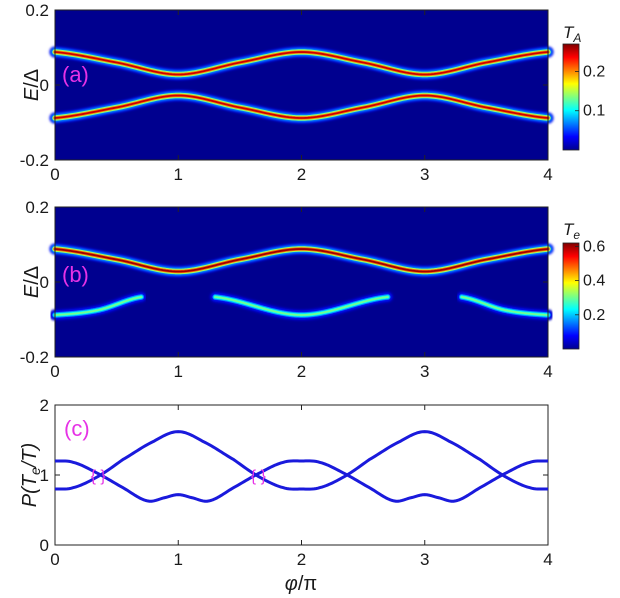 The width and height of the screenshot is (620, 598). I want to click on colorbar-tick-label: 0.4, so click(594, 281).